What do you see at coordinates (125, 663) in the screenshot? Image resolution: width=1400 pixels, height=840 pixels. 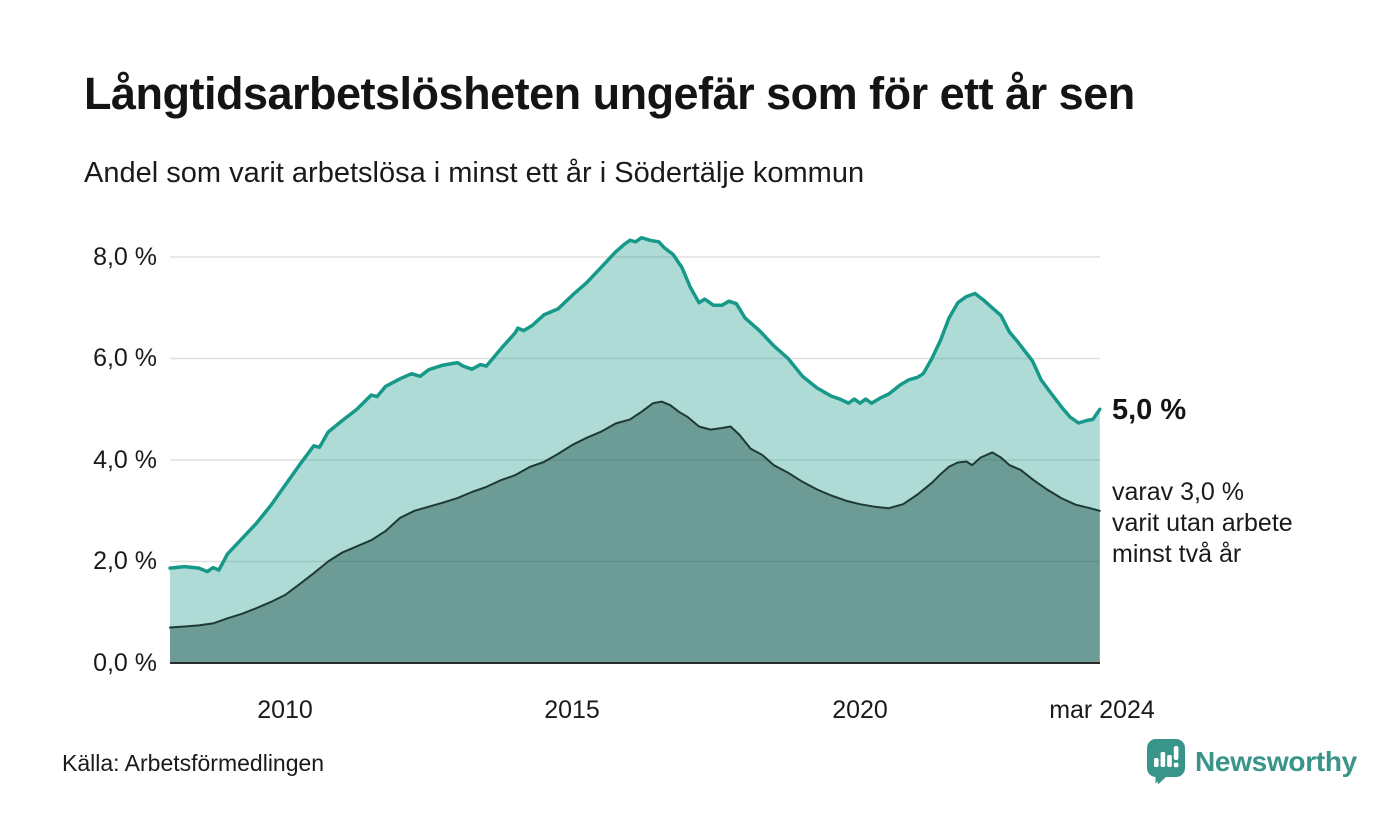 I see `y-axis-tick-0: 0,0 %` at bounding box center [125, 663].